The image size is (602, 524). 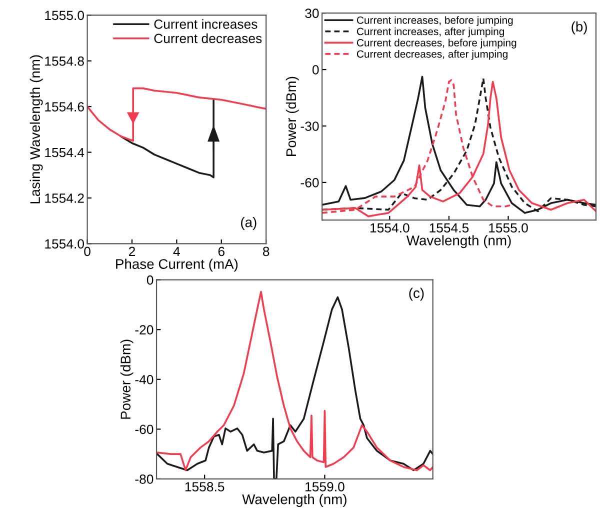 I want to click on y-tick-label: -20, so click(x=144, y=330).